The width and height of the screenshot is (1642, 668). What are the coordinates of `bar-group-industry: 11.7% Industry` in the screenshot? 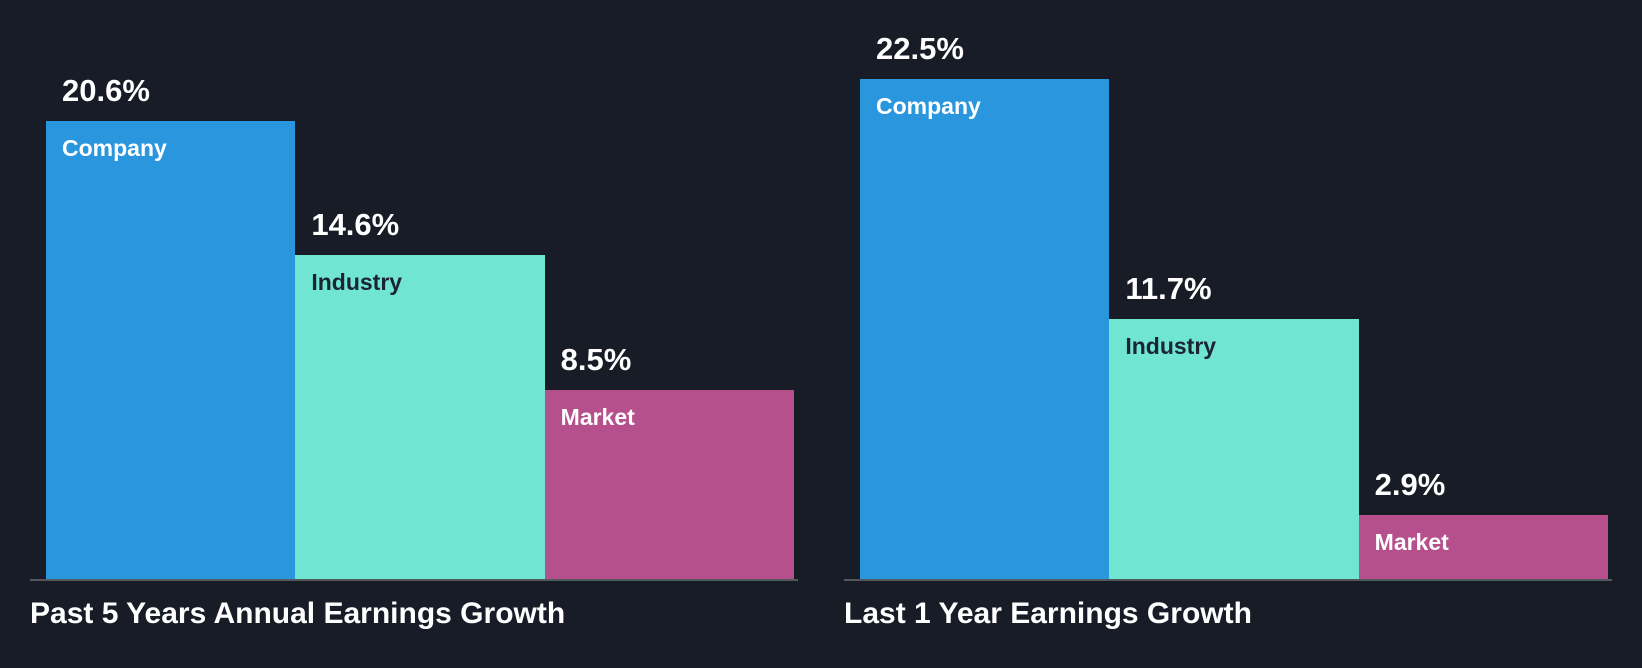 It's located at (1234, 425).